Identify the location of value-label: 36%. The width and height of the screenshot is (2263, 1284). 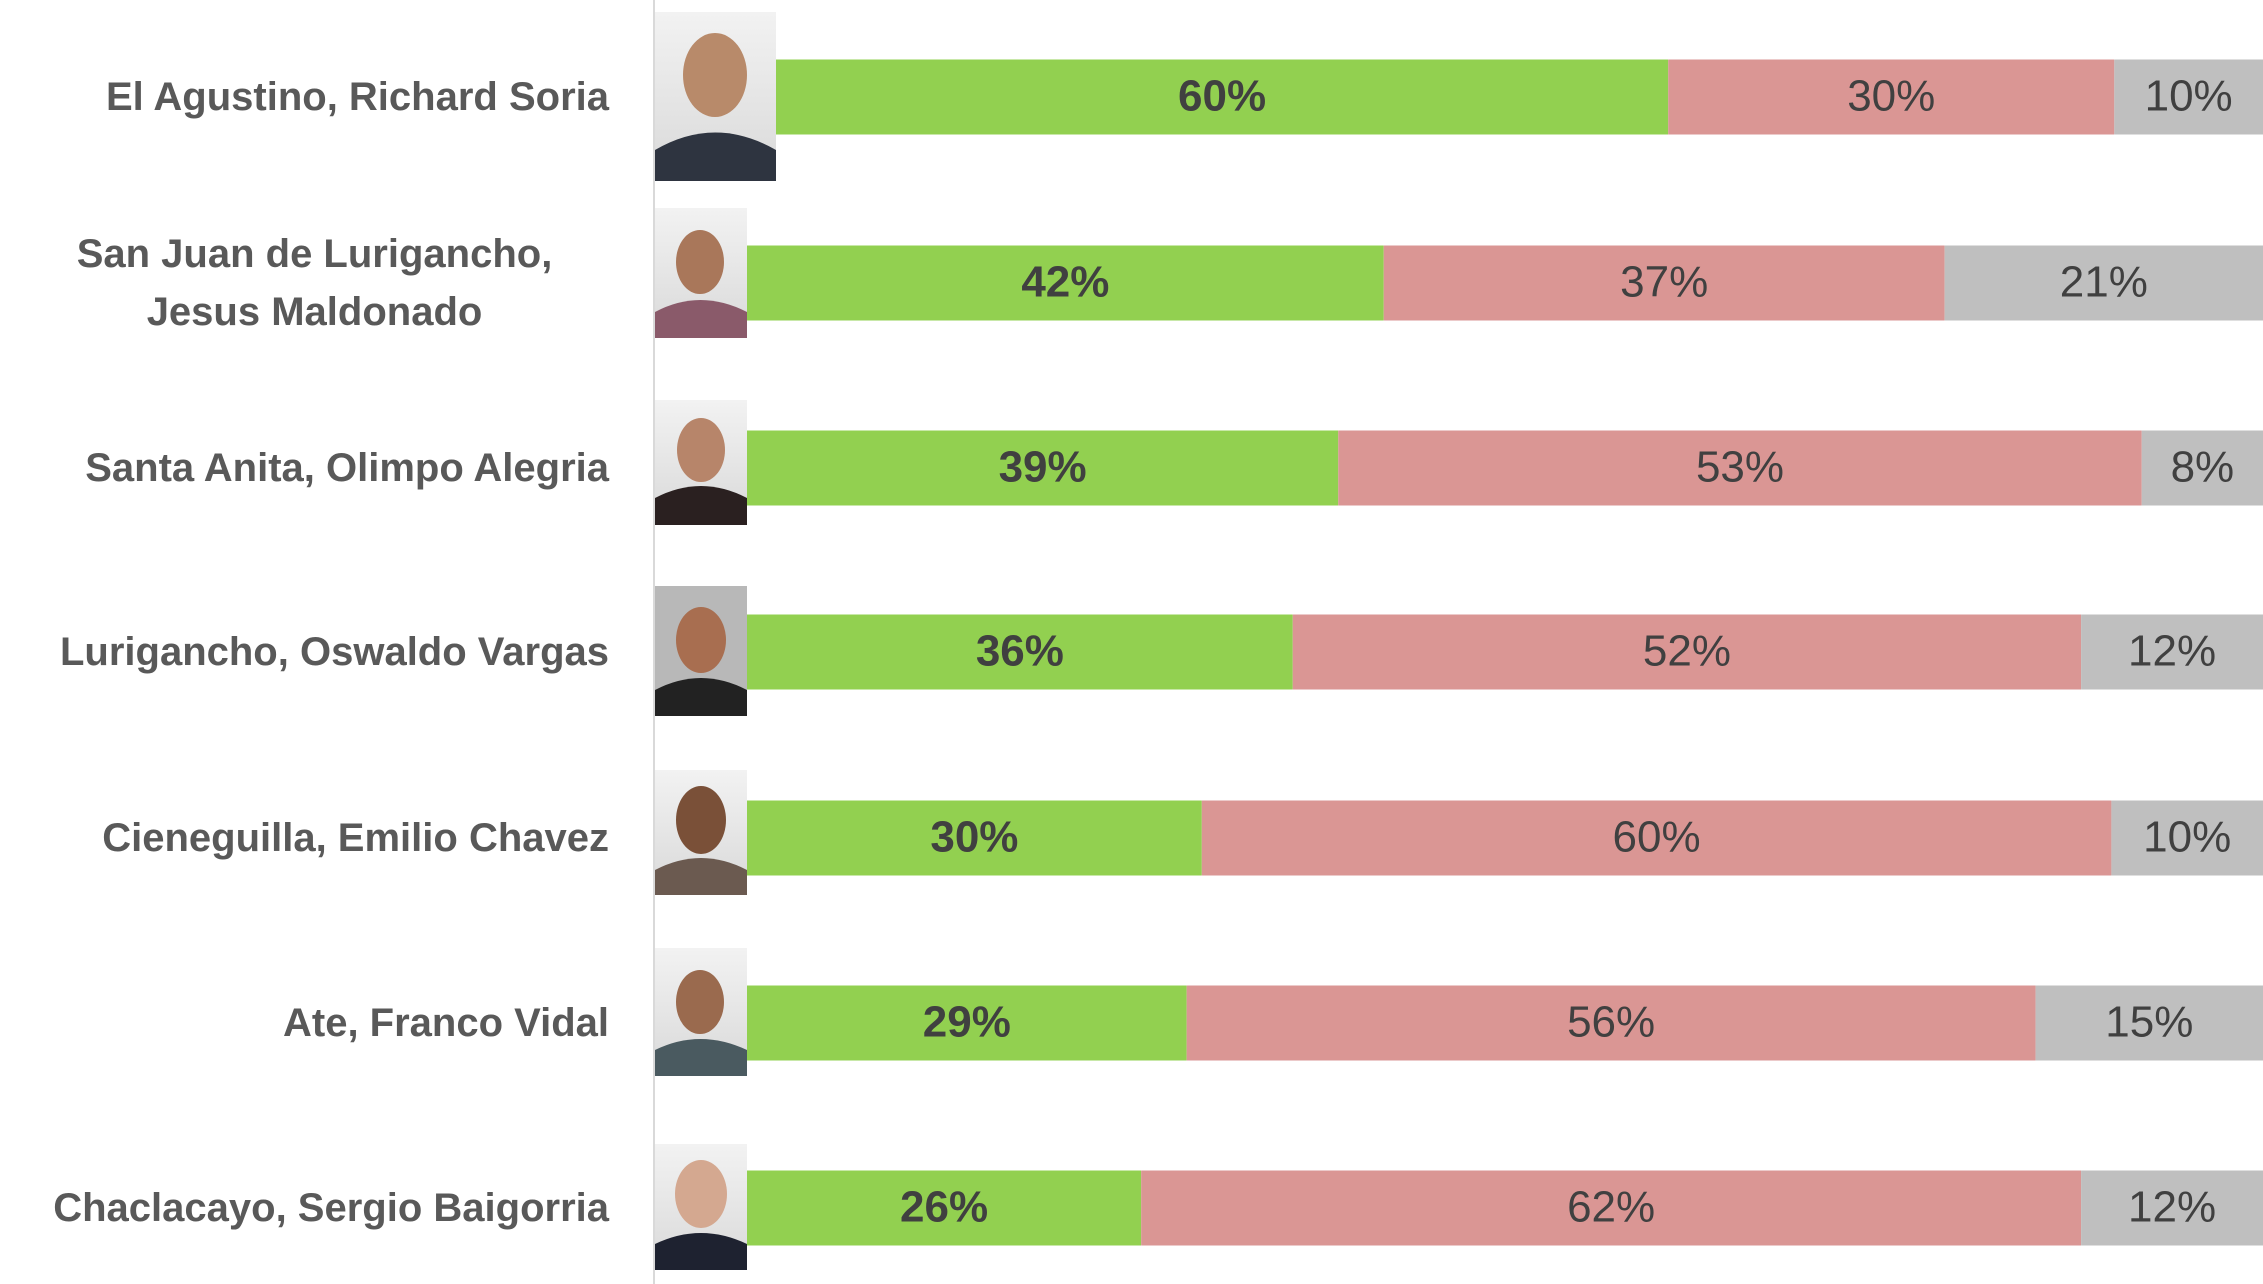
(1020, 651).